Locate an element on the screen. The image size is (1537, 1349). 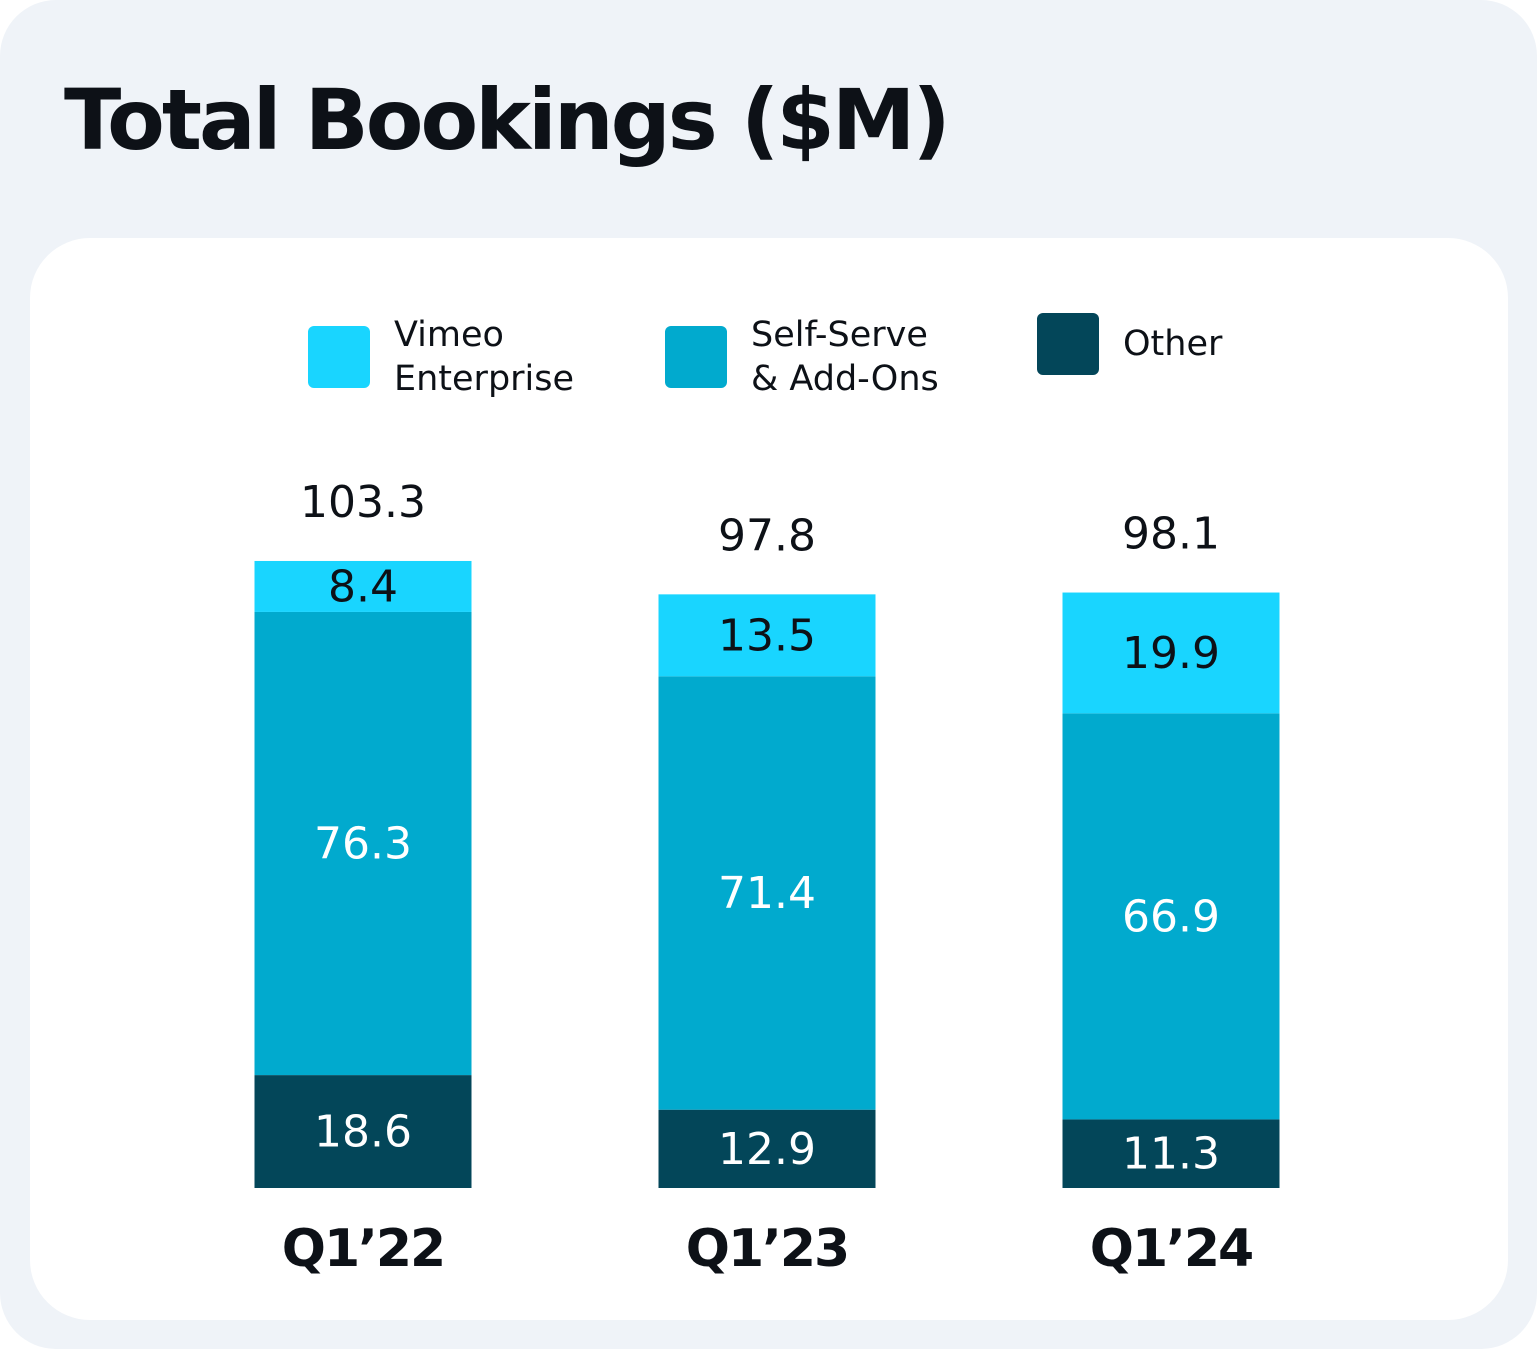
legend-swatch-vimeo-enterprise is located at coordinates (339, 357).